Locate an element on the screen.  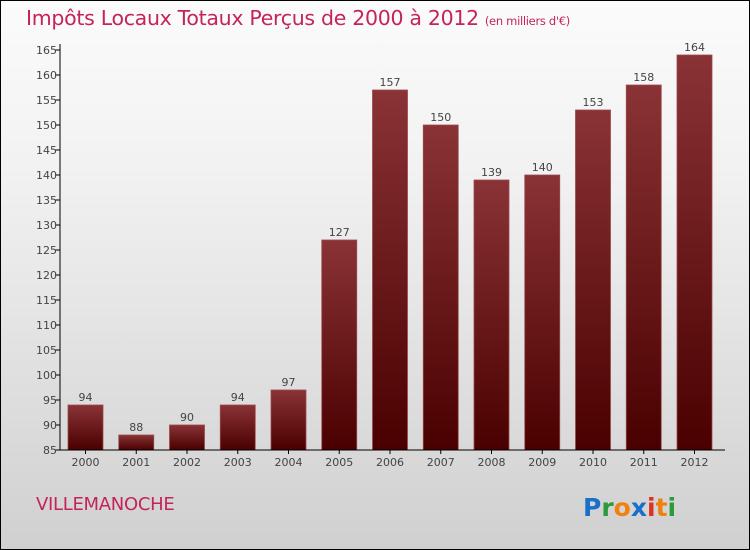
data-label-2010: 153 is located at coordinates (593, 102).